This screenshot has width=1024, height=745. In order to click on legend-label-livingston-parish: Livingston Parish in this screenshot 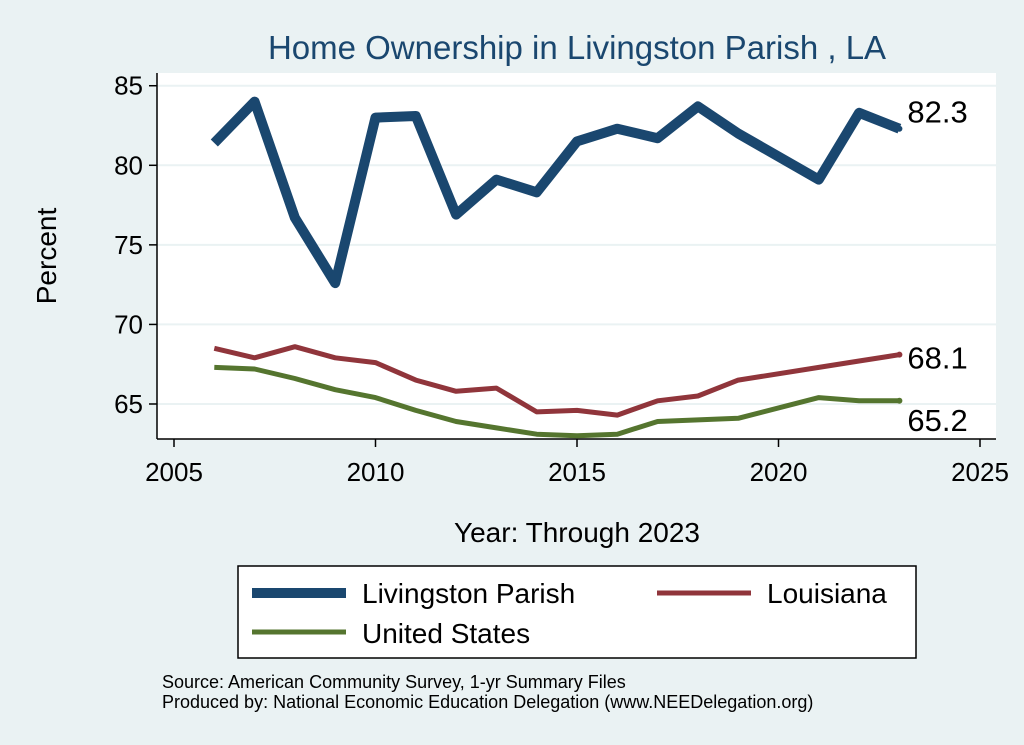, I will do `click(468, 593)`.